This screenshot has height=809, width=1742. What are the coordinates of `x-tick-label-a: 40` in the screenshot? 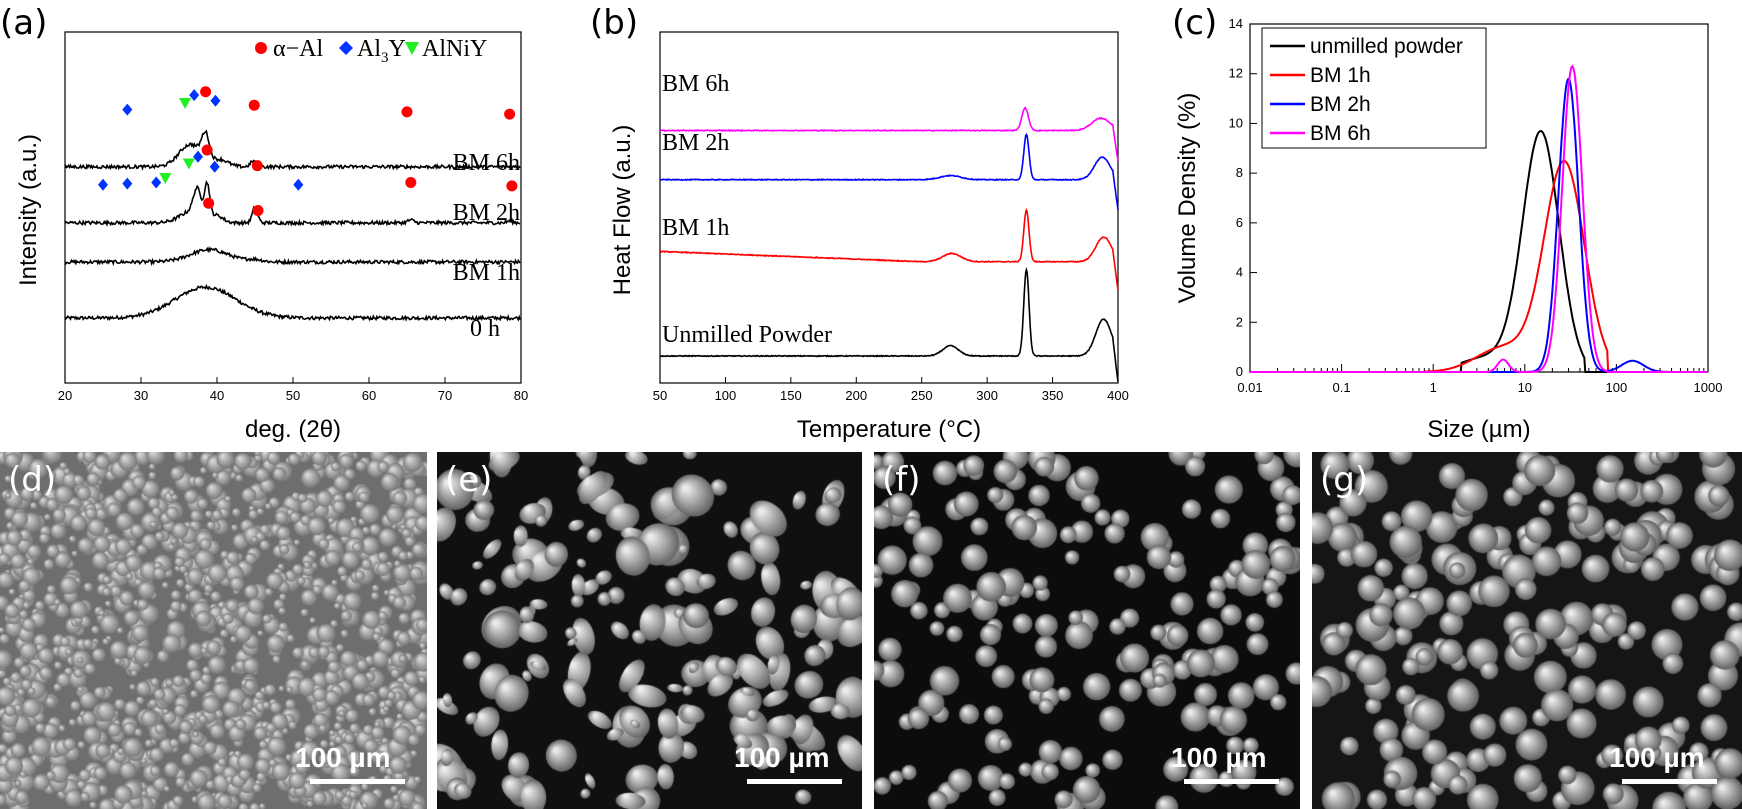 It's located at (217, 395).